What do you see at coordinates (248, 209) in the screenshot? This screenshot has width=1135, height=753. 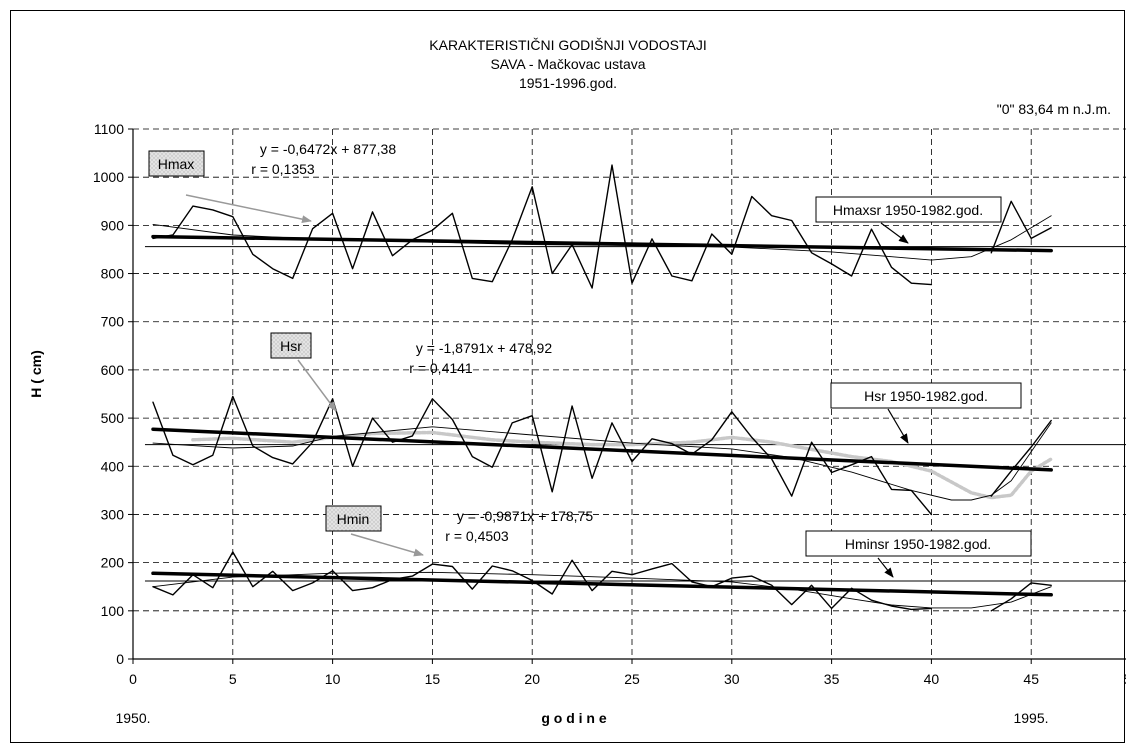 I see `pointer-hmax` at bounding box center [248, 209].